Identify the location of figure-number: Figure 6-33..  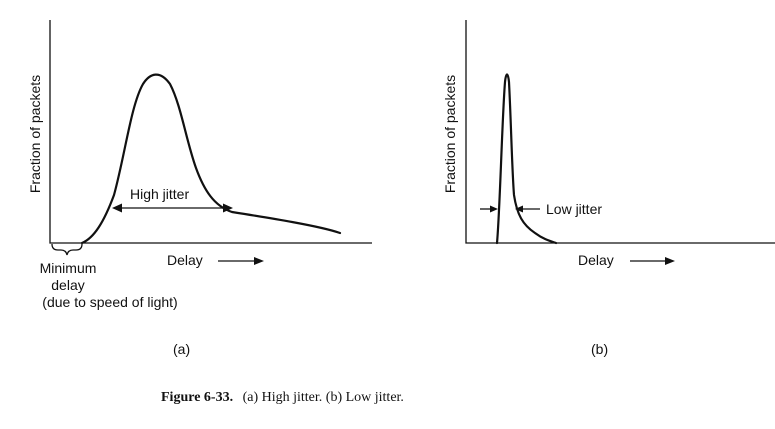
(197, 397).